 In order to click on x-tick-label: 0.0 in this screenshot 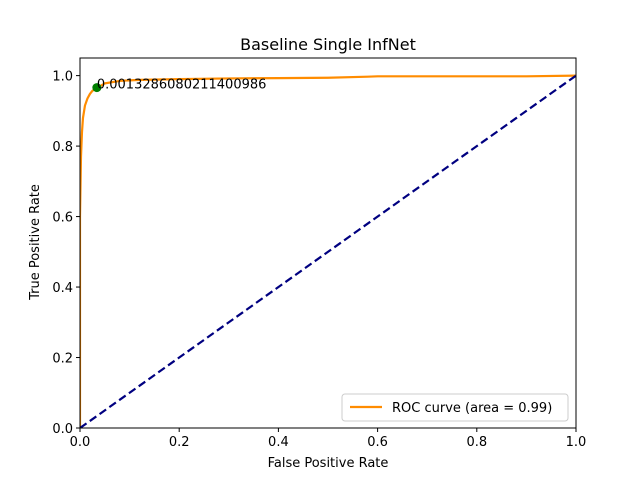, I will do `click(80, 442)`.